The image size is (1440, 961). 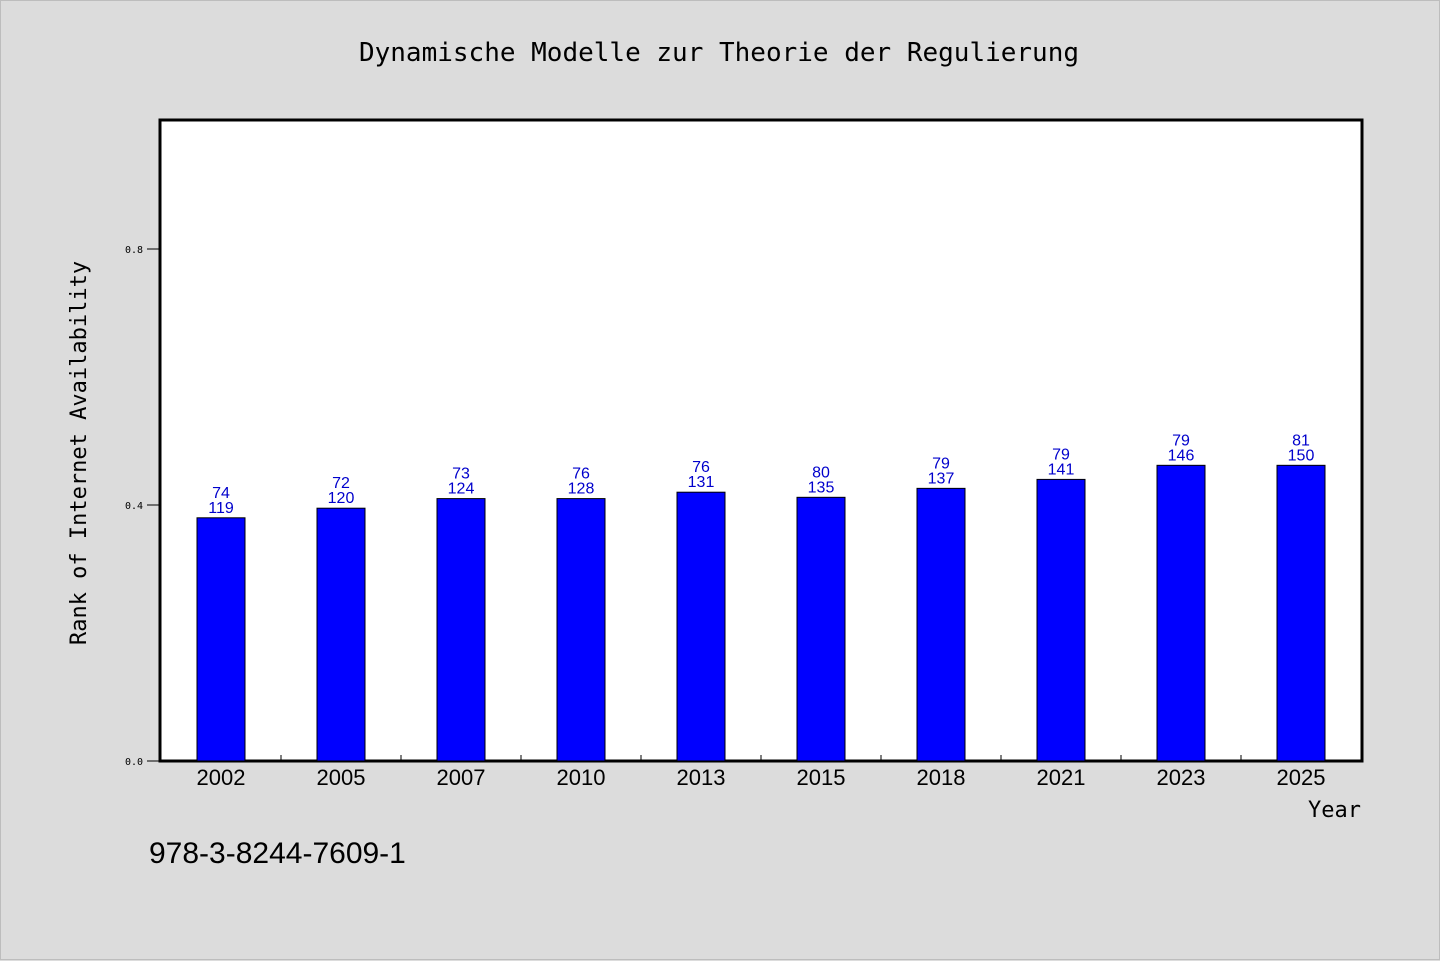 What do you see at coordinates (134, 506) in the screenshot?
I see `y-tick-label: 0.4` at bounding box center [134, 506].